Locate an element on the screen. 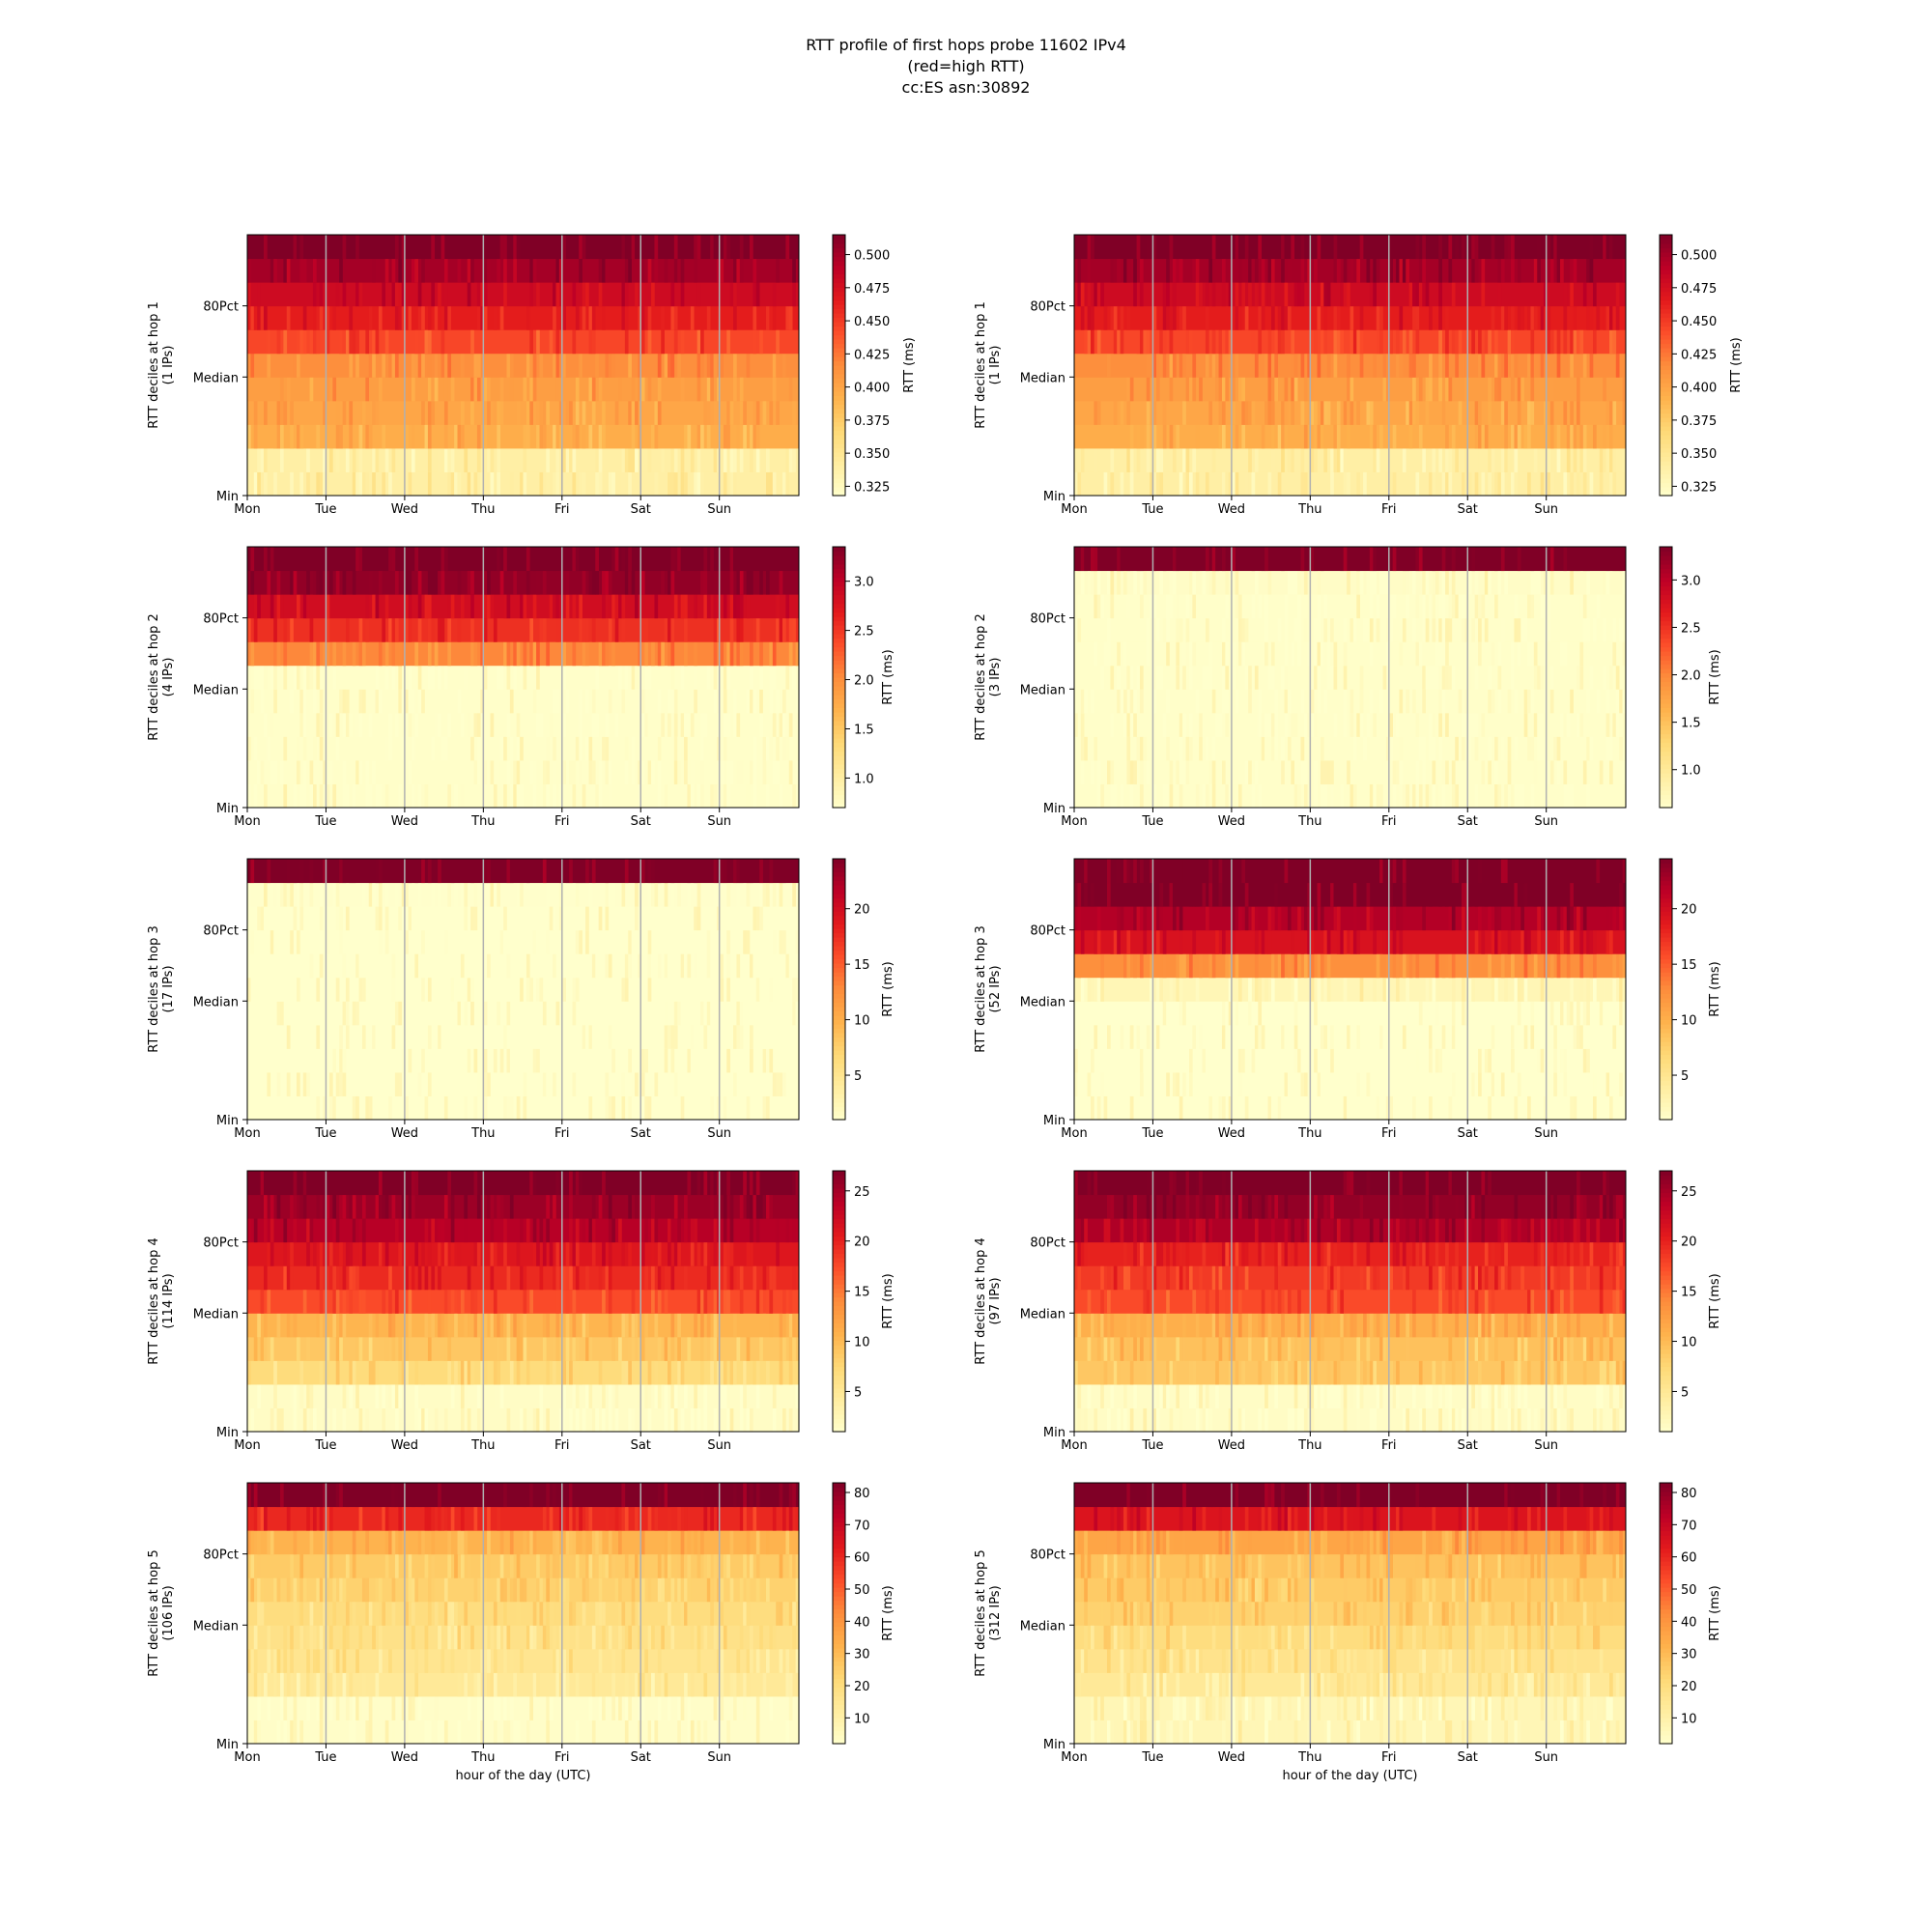 This screenshot has height=1932, width=1932. colorbar-label-text: RTT (ms) is located at coordinates (1715, 988).